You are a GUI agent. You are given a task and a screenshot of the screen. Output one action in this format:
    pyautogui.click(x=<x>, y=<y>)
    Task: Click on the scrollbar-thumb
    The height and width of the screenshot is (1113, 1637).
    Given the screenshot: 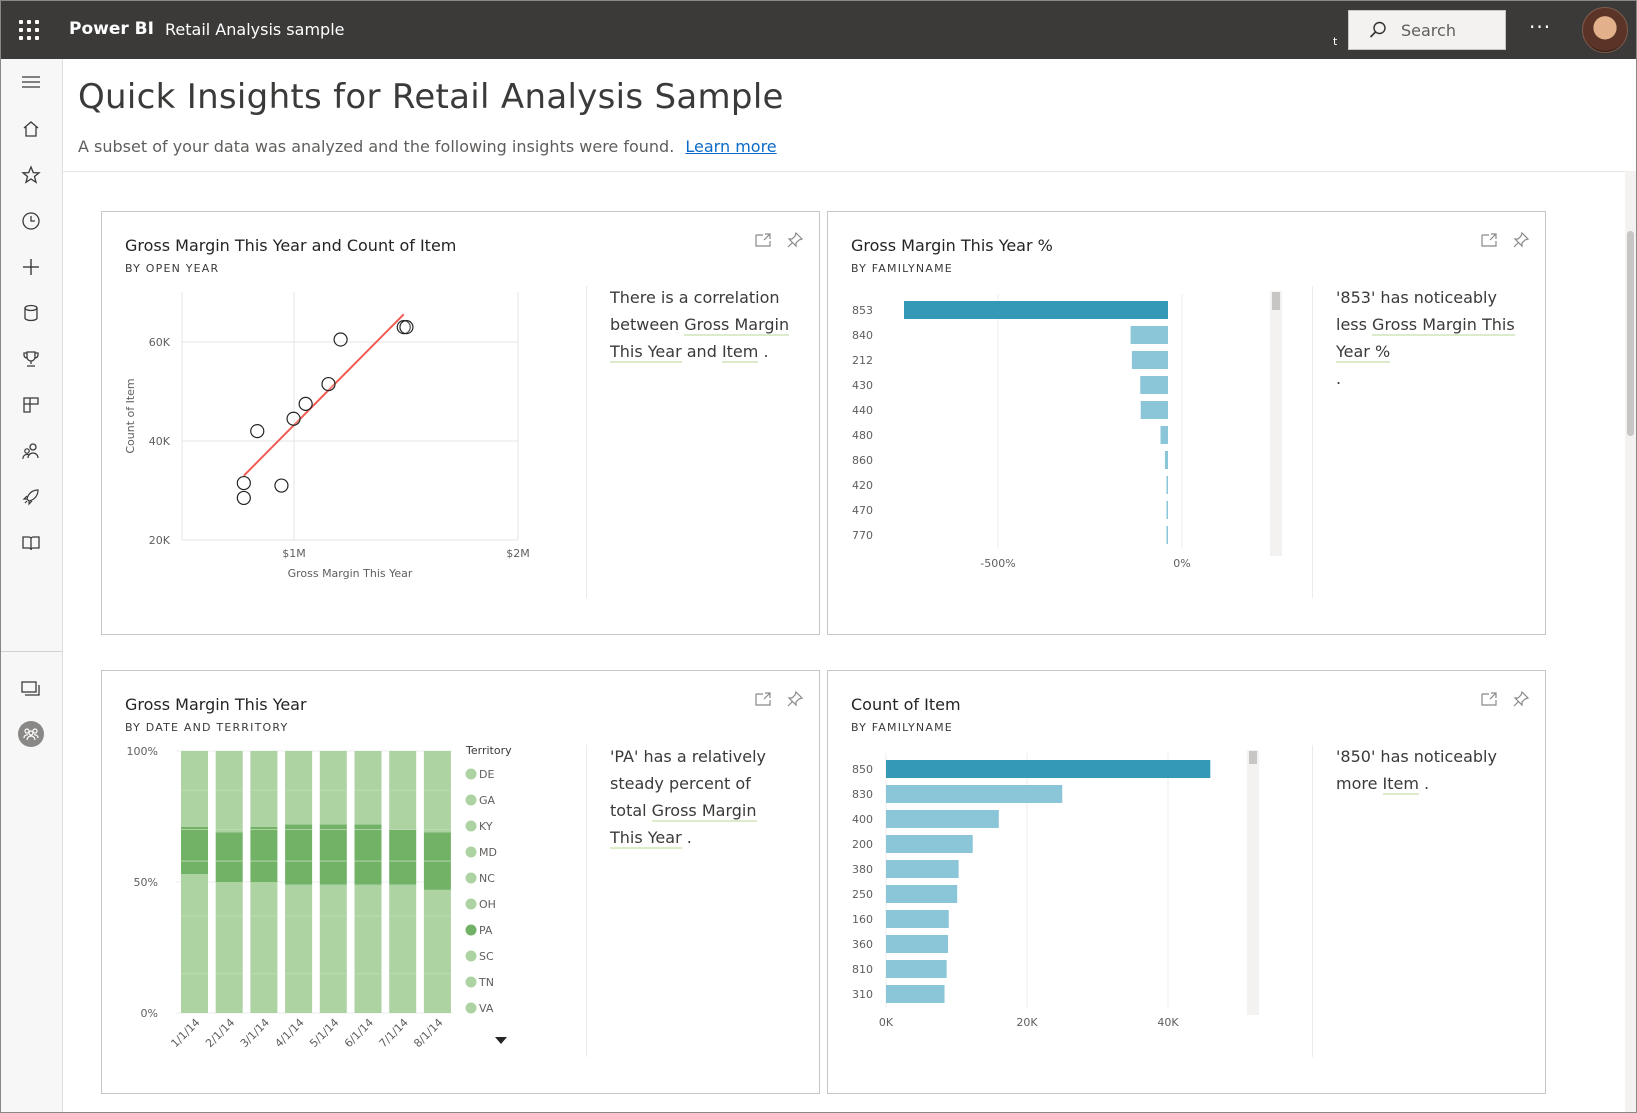 What is the action you would take?
    pyautogui.click(x=1630, y=333)
    